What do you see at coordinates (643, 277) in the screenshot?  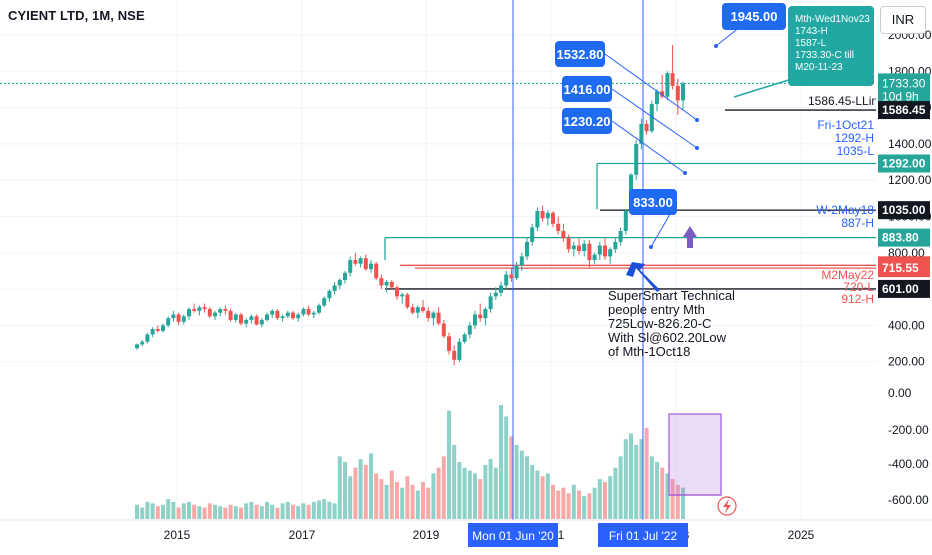 I see `pointer-arrow-icon` at bounding box center [643, 277].